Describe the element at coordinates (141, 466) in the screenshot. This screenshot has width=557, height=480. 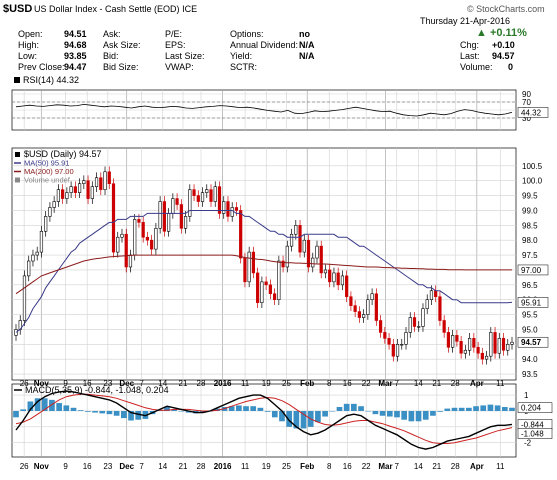
I see `x-axis-tick-label-bottom: 7` at that location.